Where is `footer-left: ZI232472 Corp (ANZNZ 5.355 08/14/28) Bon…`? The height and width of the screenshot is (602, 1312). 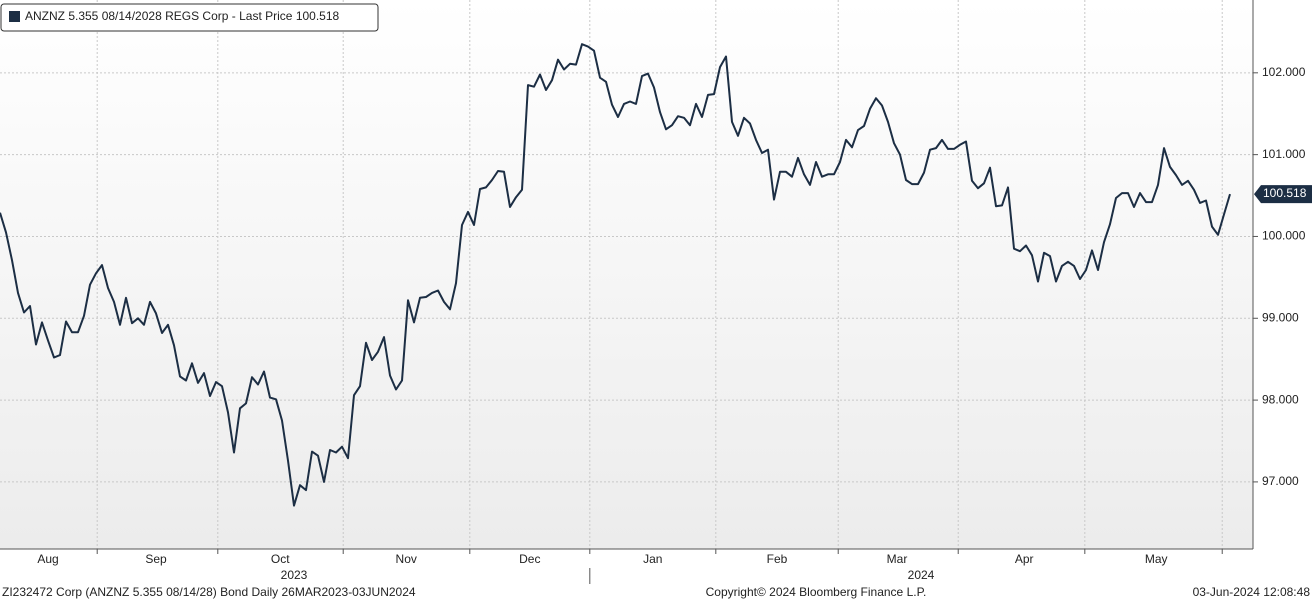 footer-left: ZI232472 Corp (ANZNZ 5.355 08/14/28) Bon… is located at coordinates (209, 592).